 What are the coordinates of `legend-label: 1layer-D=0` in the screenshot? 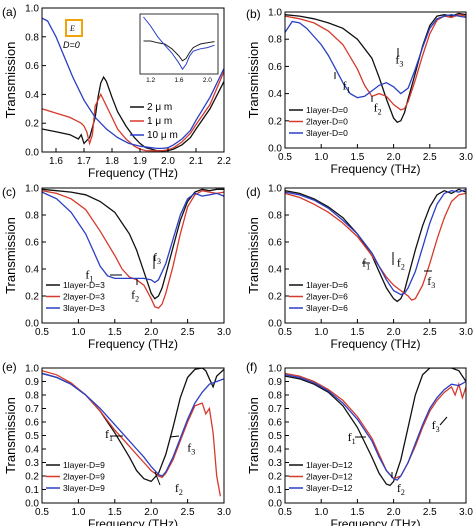 It's located at (327, 110).